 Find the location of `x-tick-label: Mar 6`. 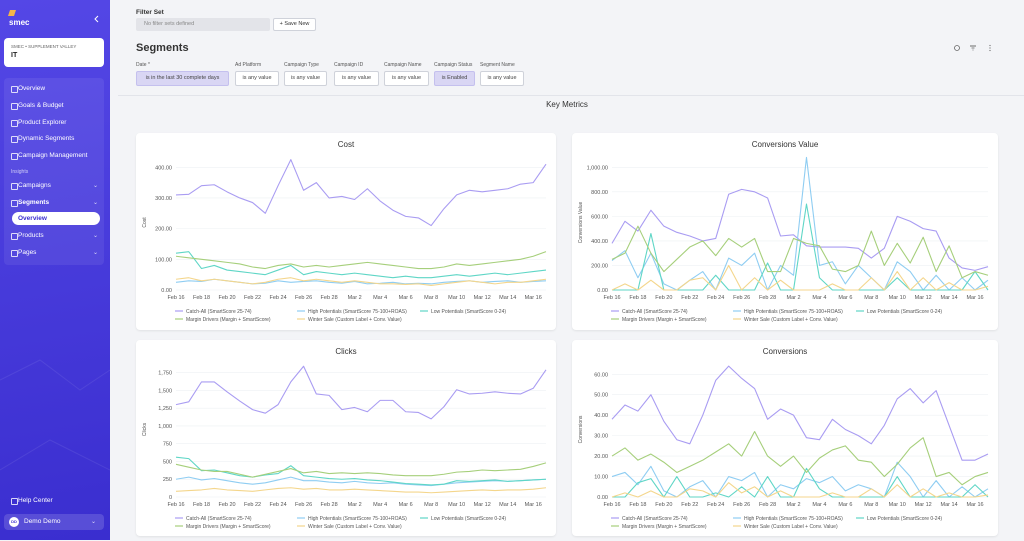

x-tick-label: Mar 6 is located at coordinates (406, 298).